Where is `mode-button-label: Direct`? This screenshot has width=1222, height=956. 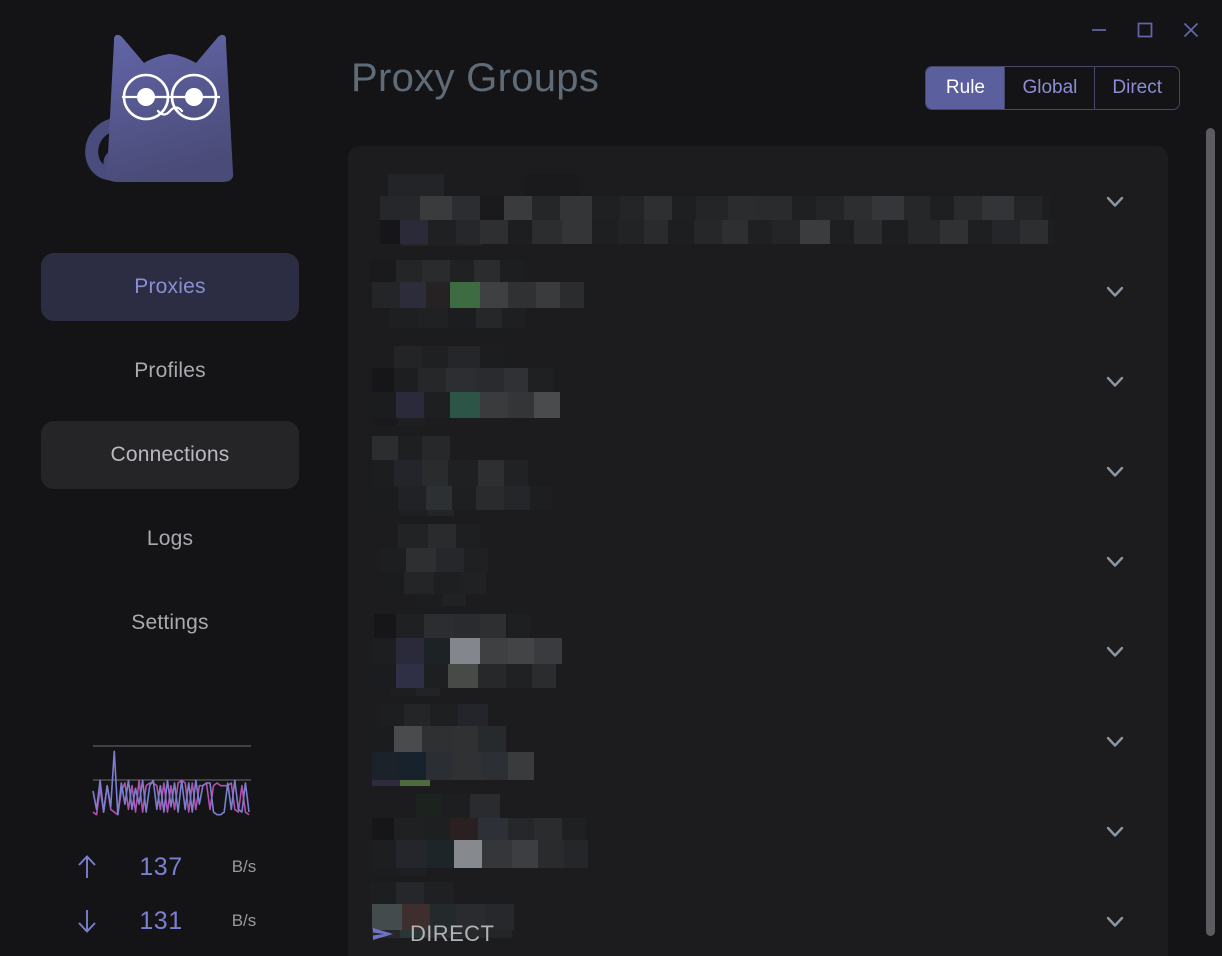 mode-button-label: Direct is located at coordinates (1137, 87).